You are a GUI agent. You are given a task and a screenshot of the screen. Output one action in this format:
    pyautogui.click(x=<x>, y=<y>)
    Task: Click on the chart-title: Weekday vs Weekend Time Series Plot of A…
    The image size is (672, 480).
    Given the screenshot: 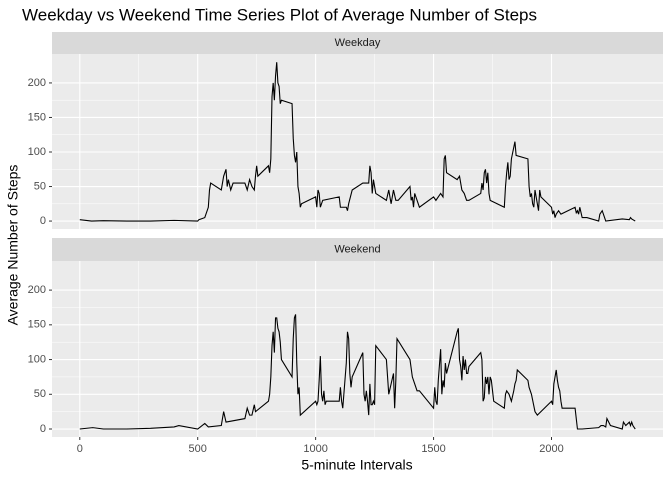 What is the action you would take?
    pyautogui.click(x=279, y=14)
    